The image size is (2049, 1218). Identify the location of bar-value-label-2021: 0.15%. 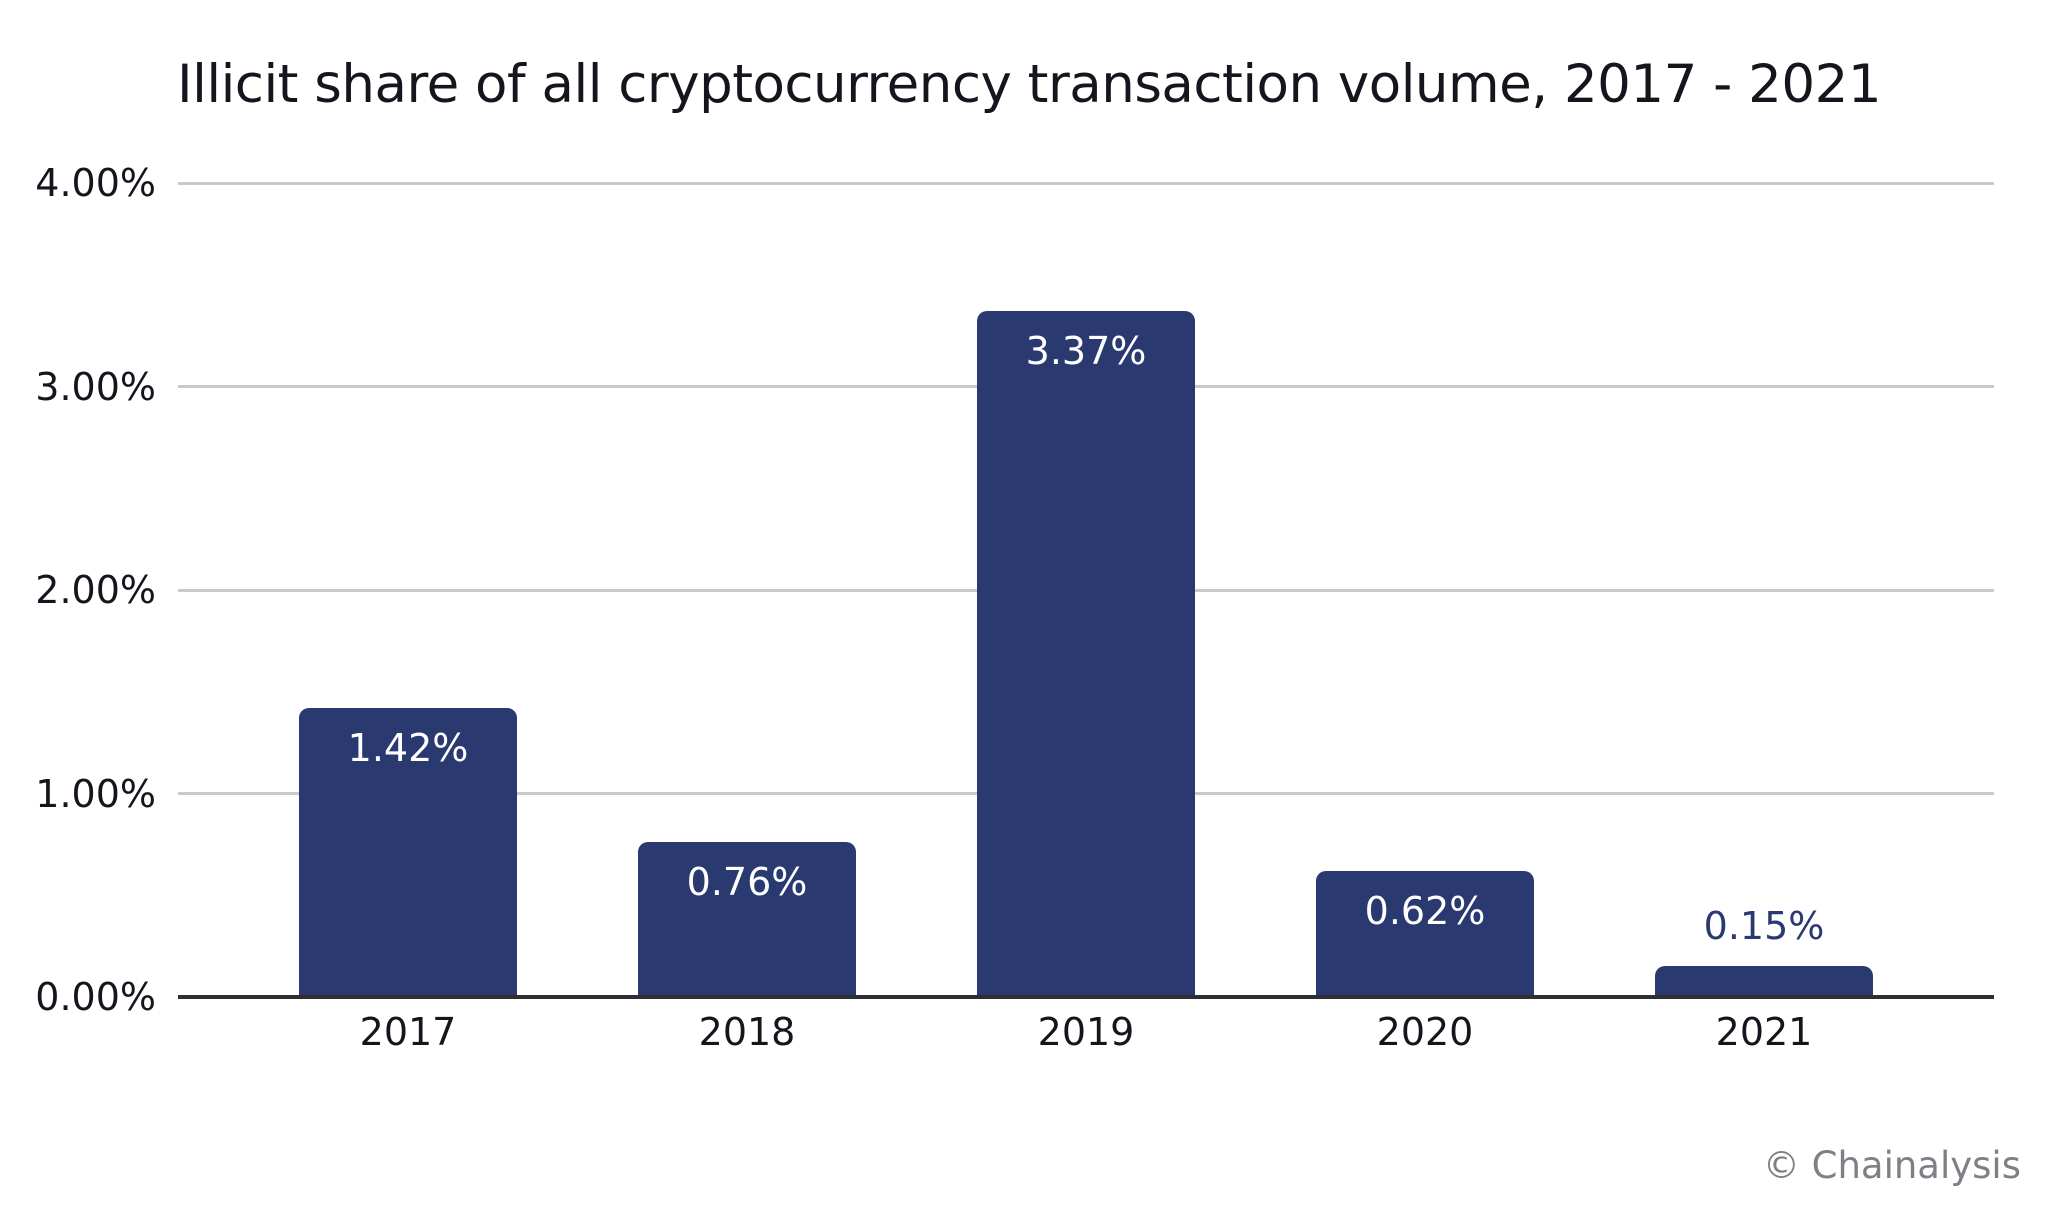
(1764, 926).